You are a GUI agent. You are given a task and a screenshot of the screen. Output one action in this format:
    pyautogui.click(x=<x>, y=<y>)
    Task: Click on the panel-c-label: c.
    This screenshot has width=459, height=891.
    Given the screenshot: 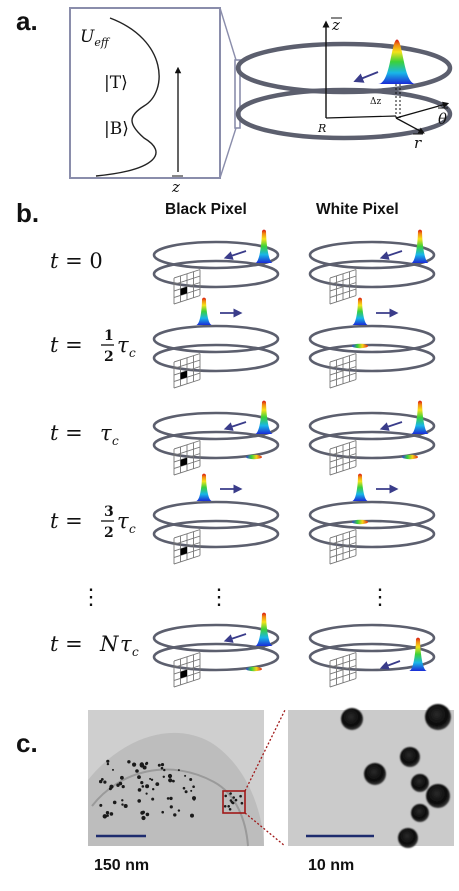 What is the action you would take?
    pyautogui.click(x=27, y=743)
    